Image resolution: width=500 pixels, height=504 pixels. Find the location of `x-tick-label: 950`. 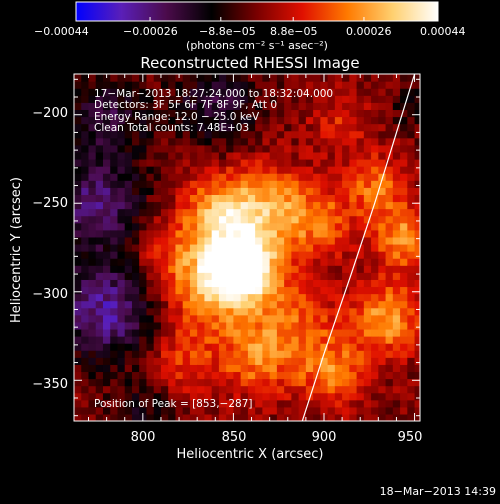

x-tick-label: 950 is located at coordinates (410, 437).